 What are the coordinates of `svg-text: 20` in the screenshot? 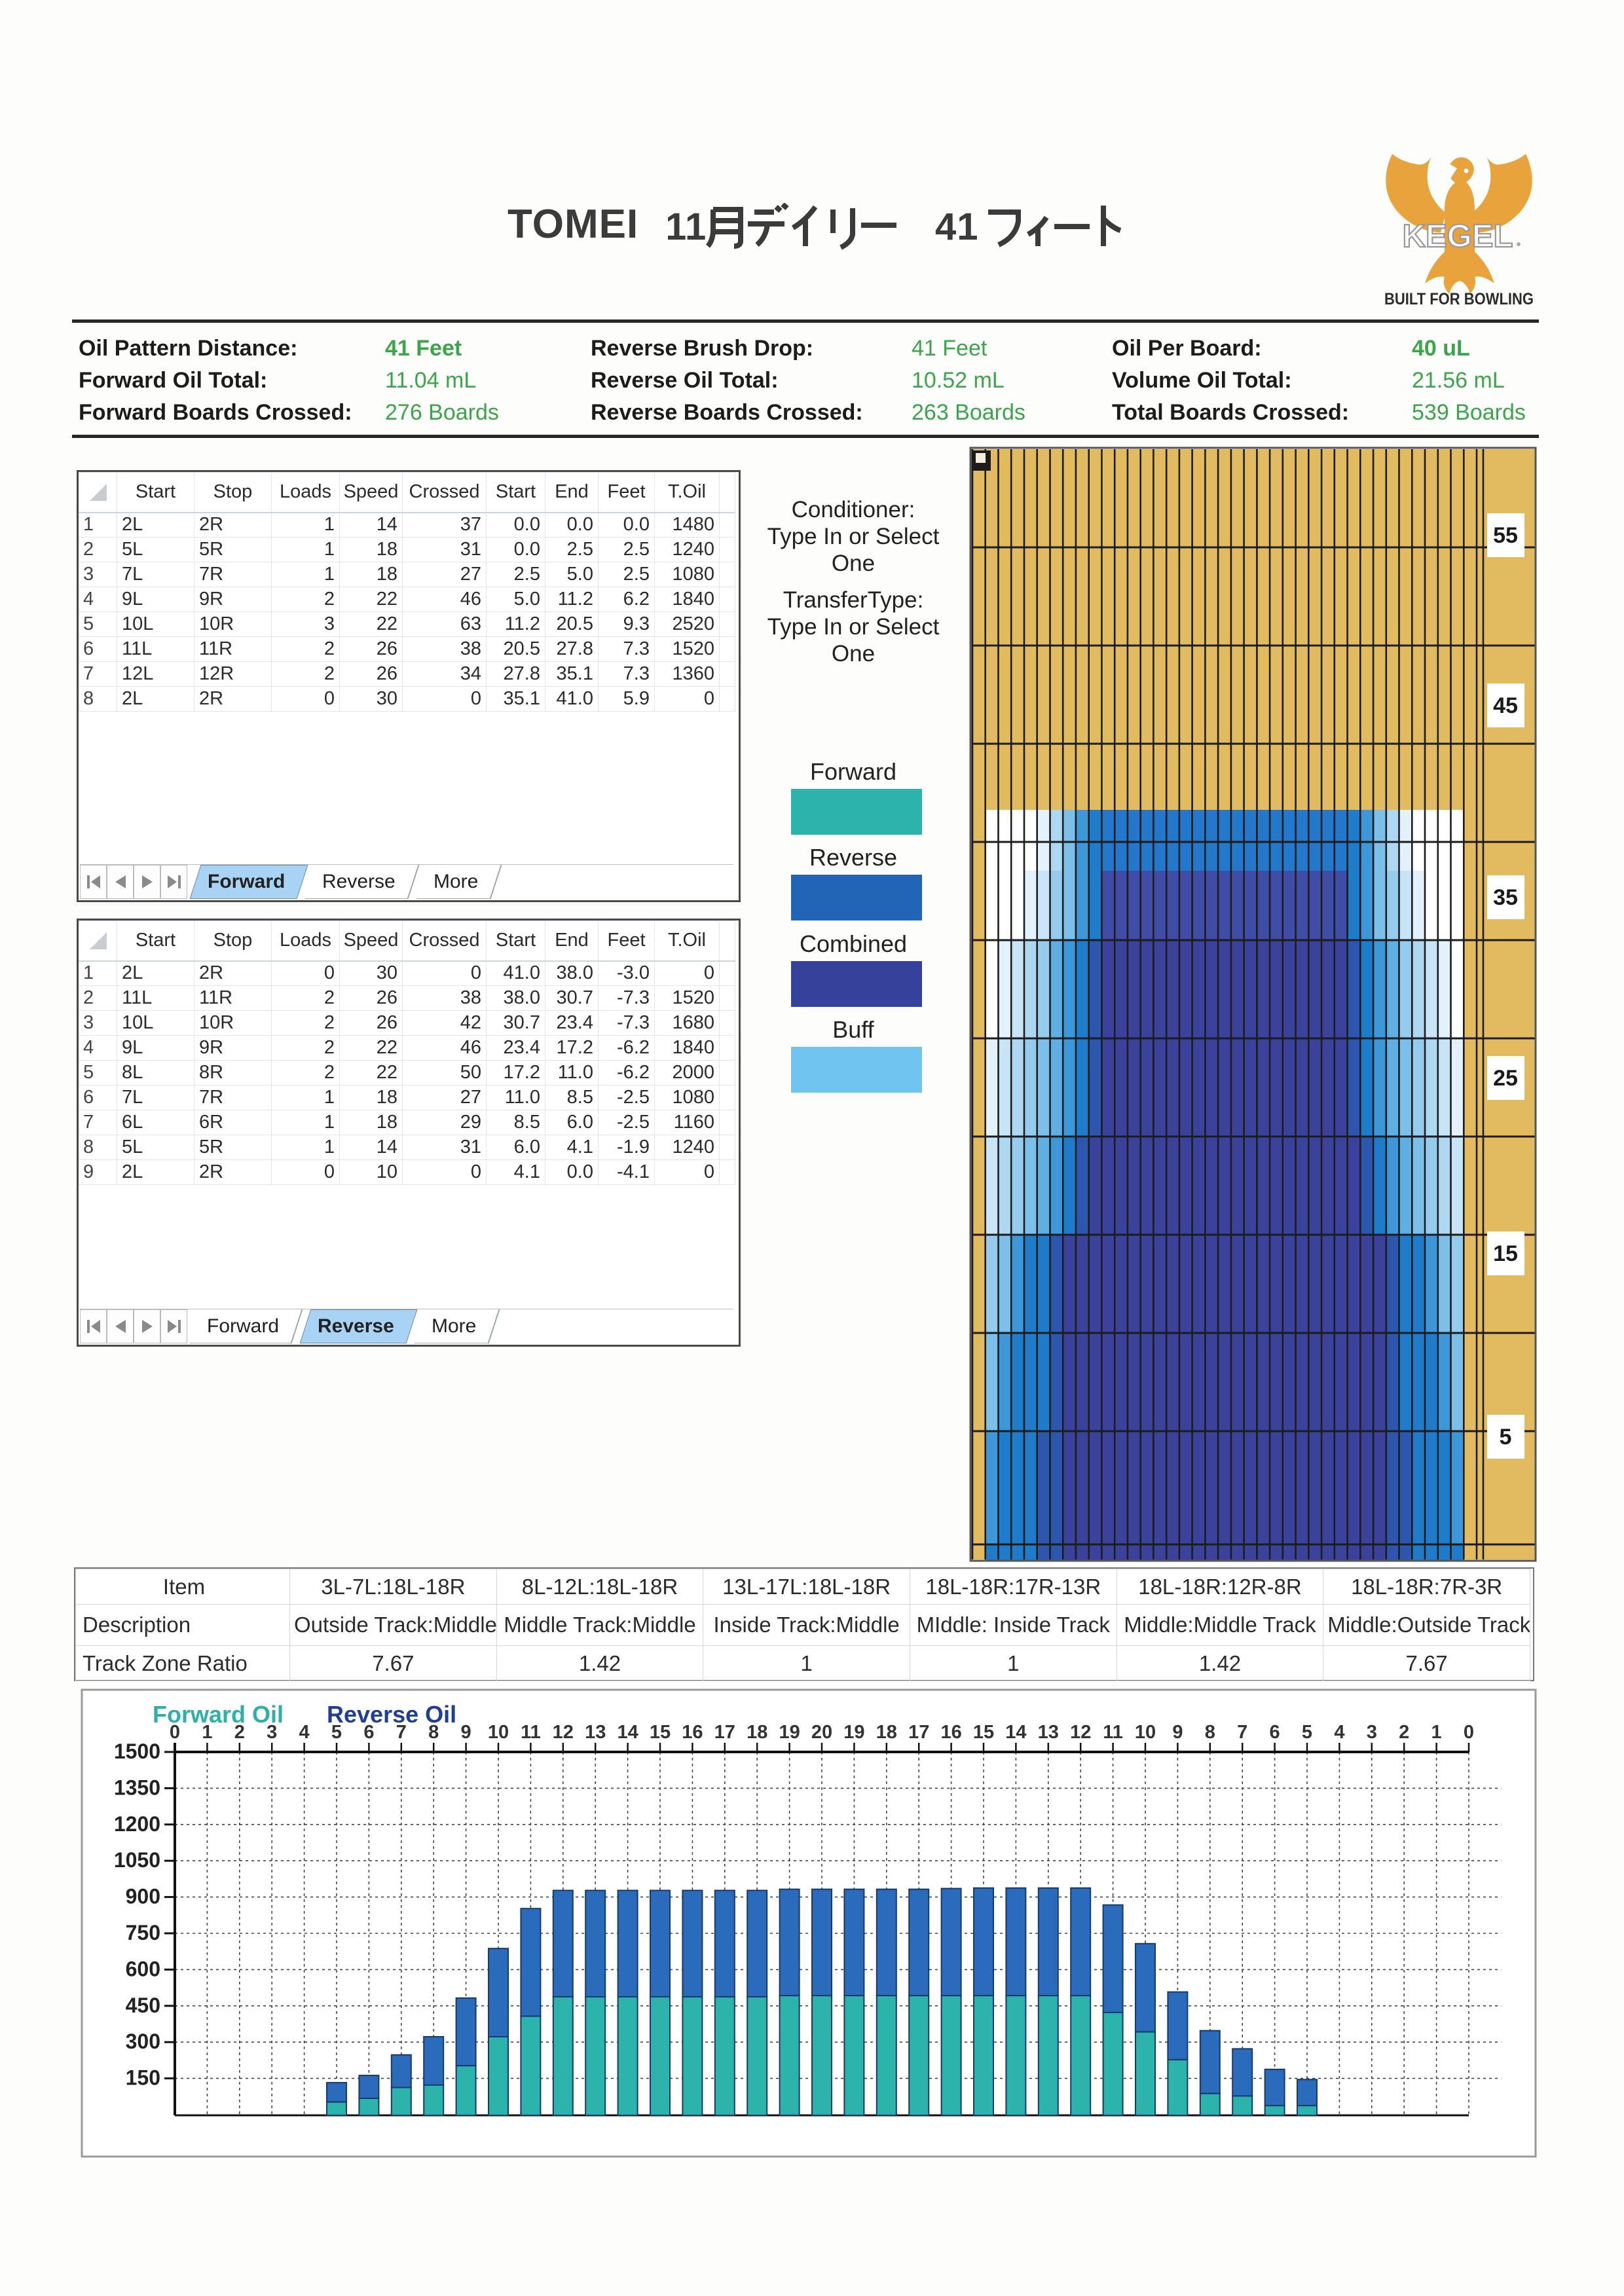 It's located at (821, 1732).